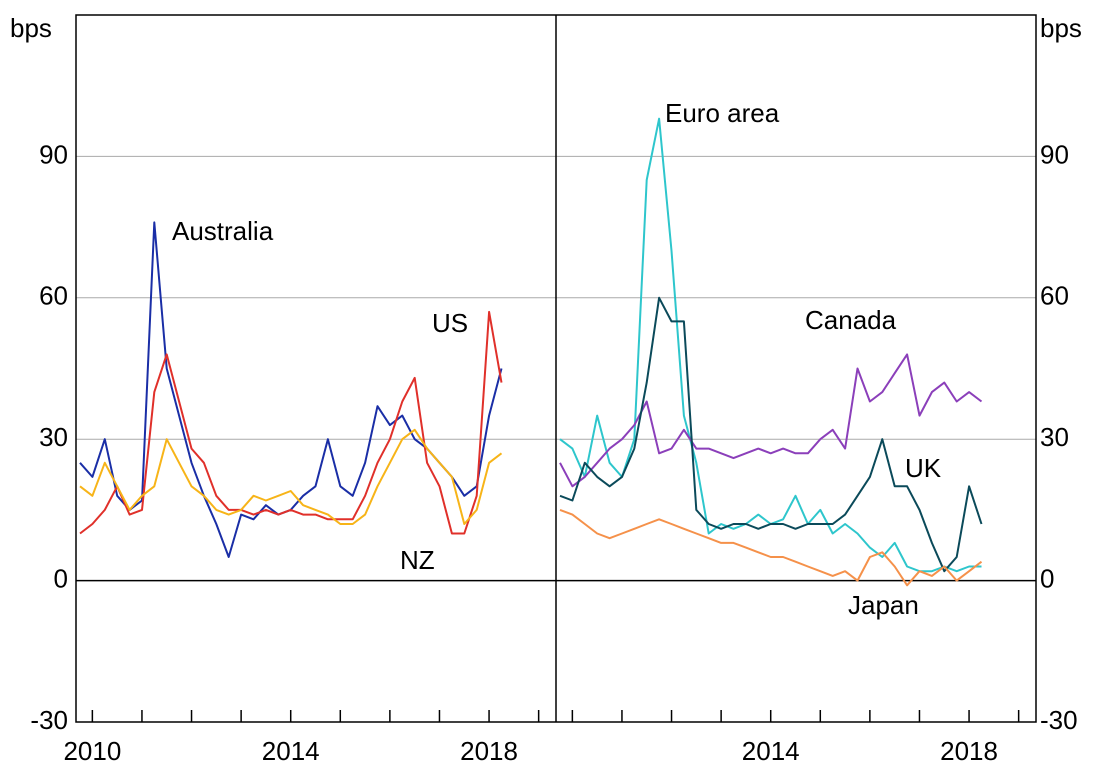  Describe the element at coordinates (851, 320) in the screenshot. I see `series-label: Canada` at that location.